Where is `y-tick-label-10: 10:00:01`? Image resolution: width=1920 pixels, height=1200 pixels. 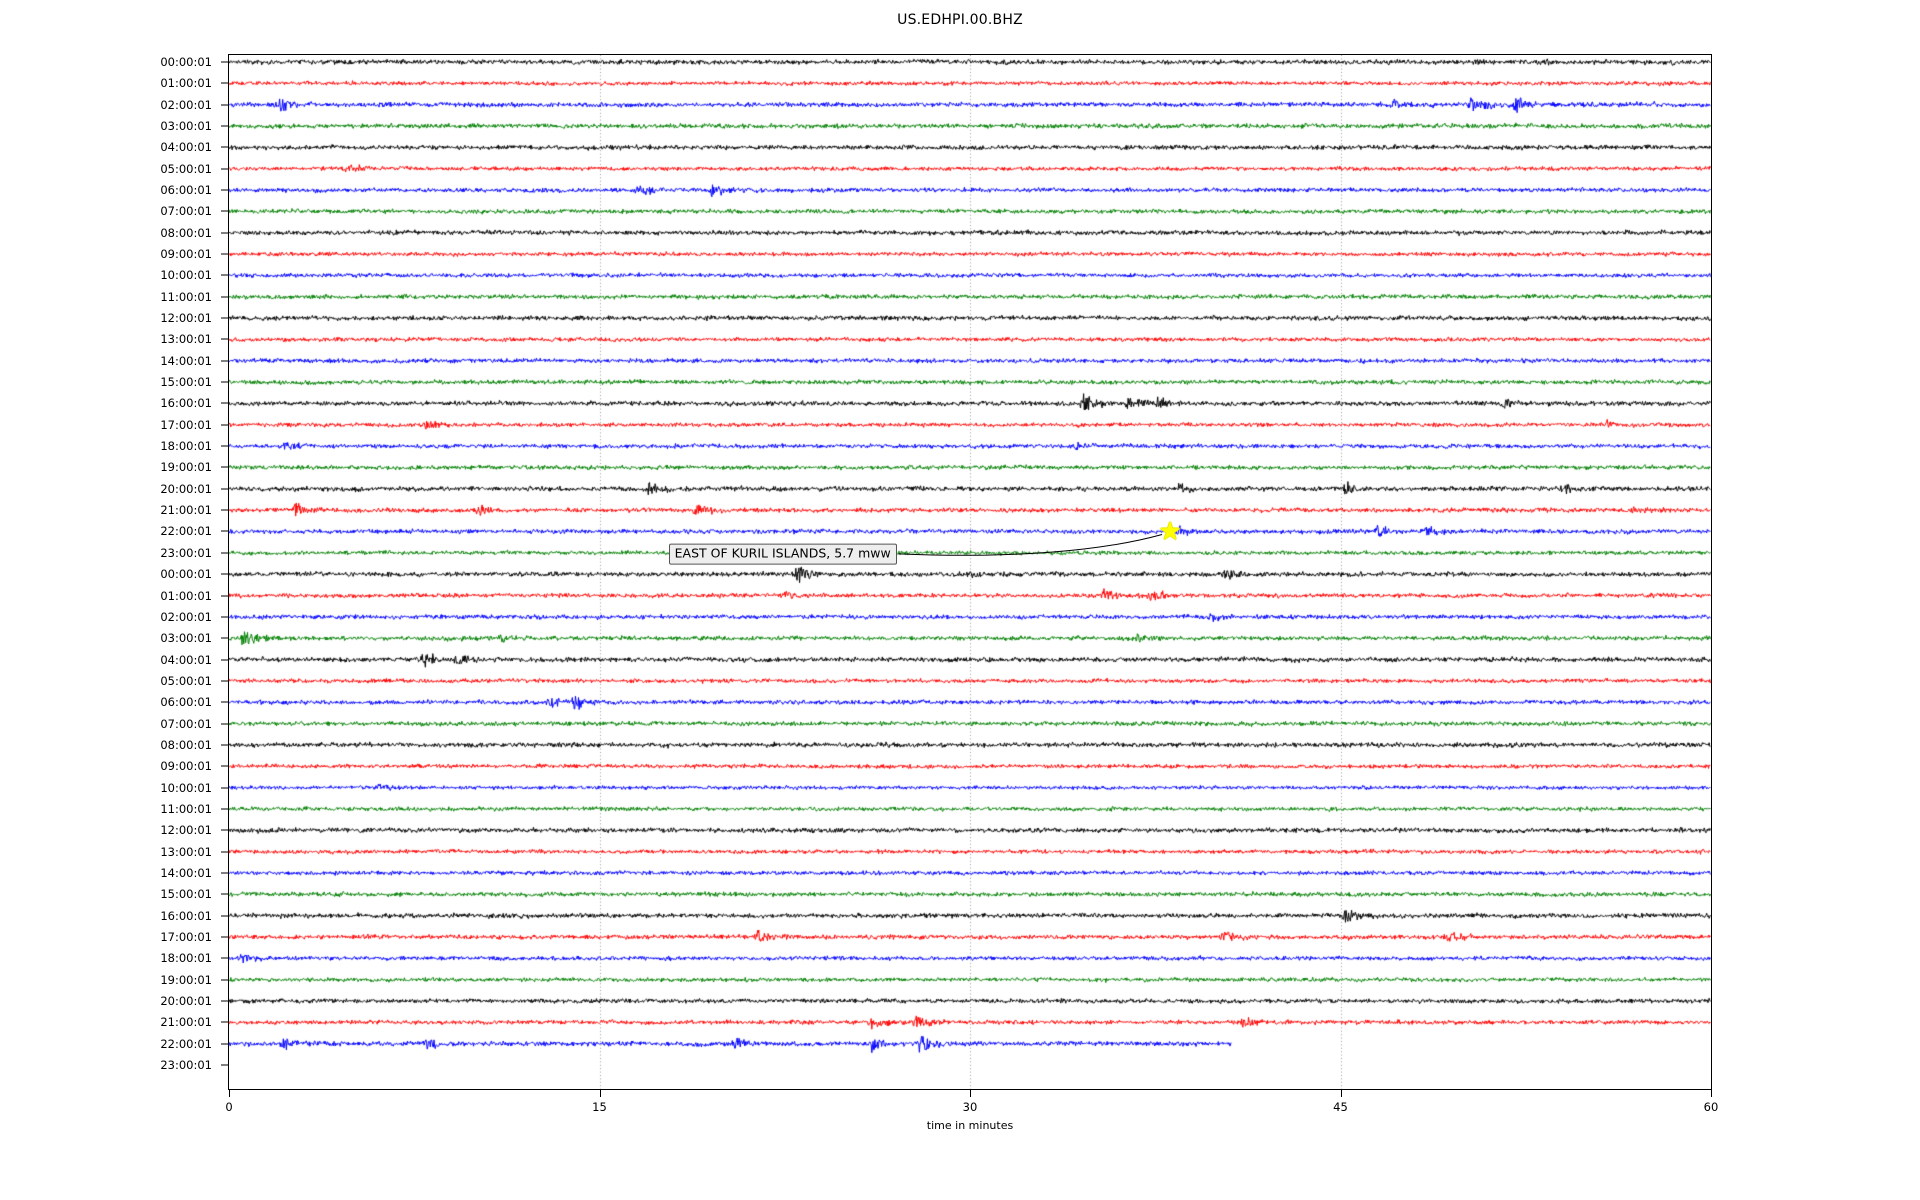
y-tick-label-10: 10:00:01 is located at coordinates (186, 275).